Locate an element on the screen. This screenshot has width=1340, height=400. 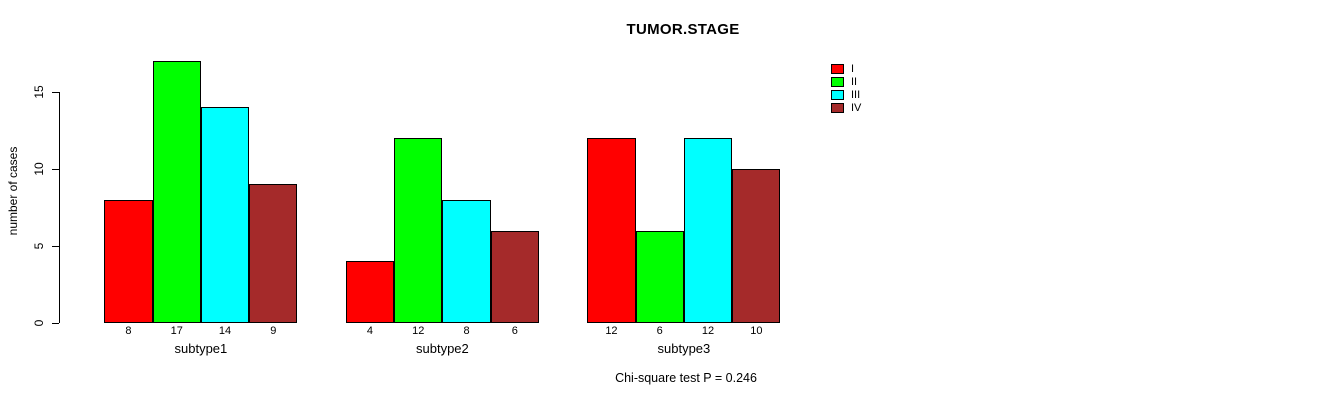
y-tick-label: 15 is located at coordinates (39, 92).